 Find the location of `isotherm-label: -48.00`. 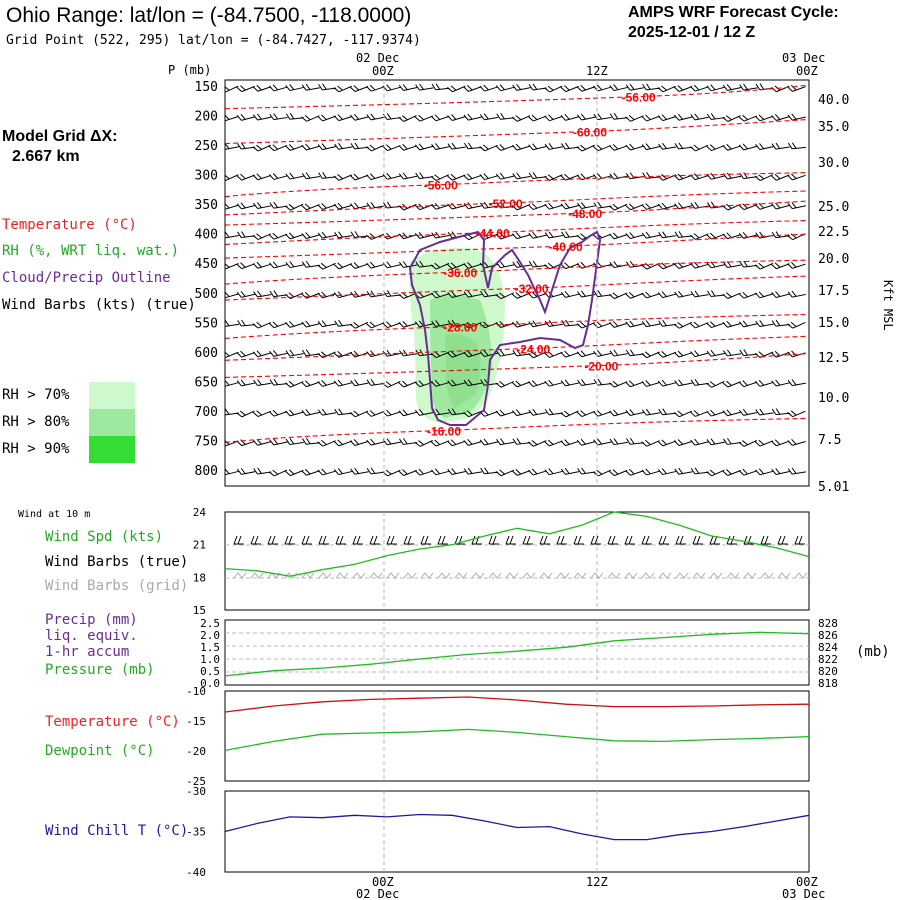

isotherm-label: -48.00 is located at coordinates (585, 214).